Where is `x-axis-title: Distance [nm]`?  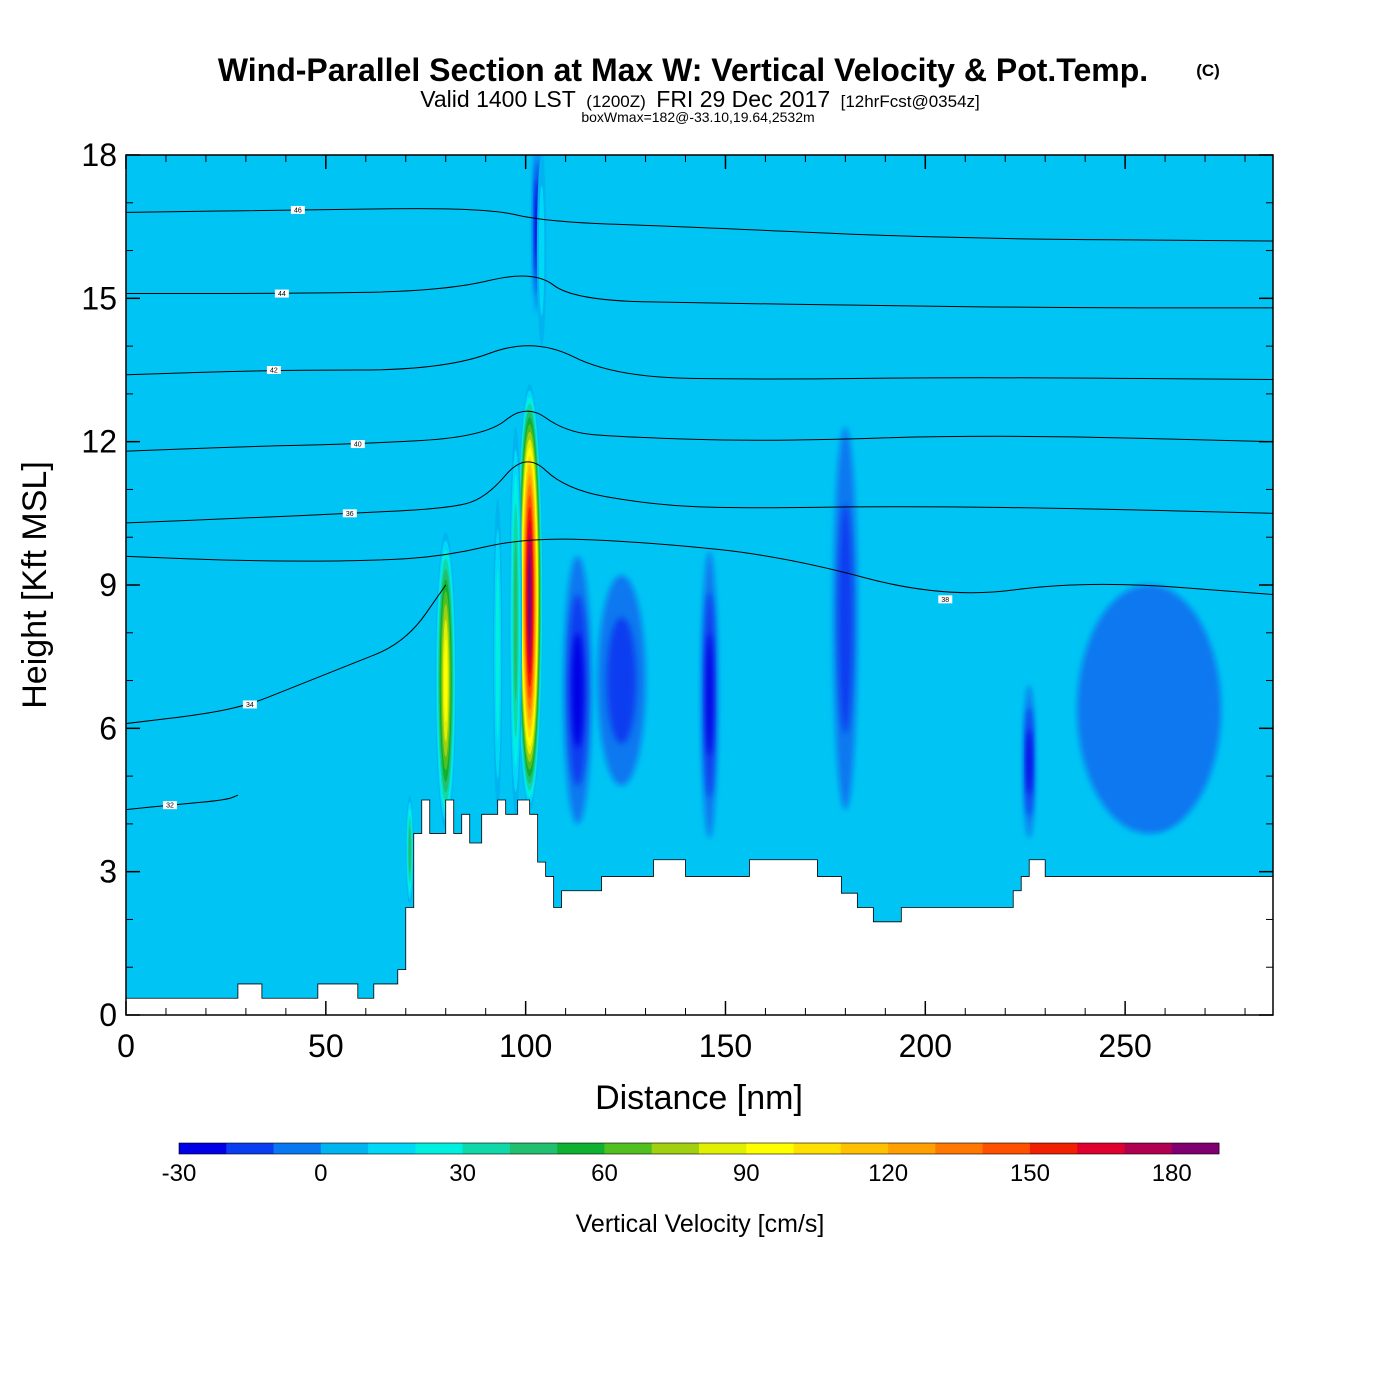 x-axis-title: Distance [nm] is located at coordinates (699, 1098).